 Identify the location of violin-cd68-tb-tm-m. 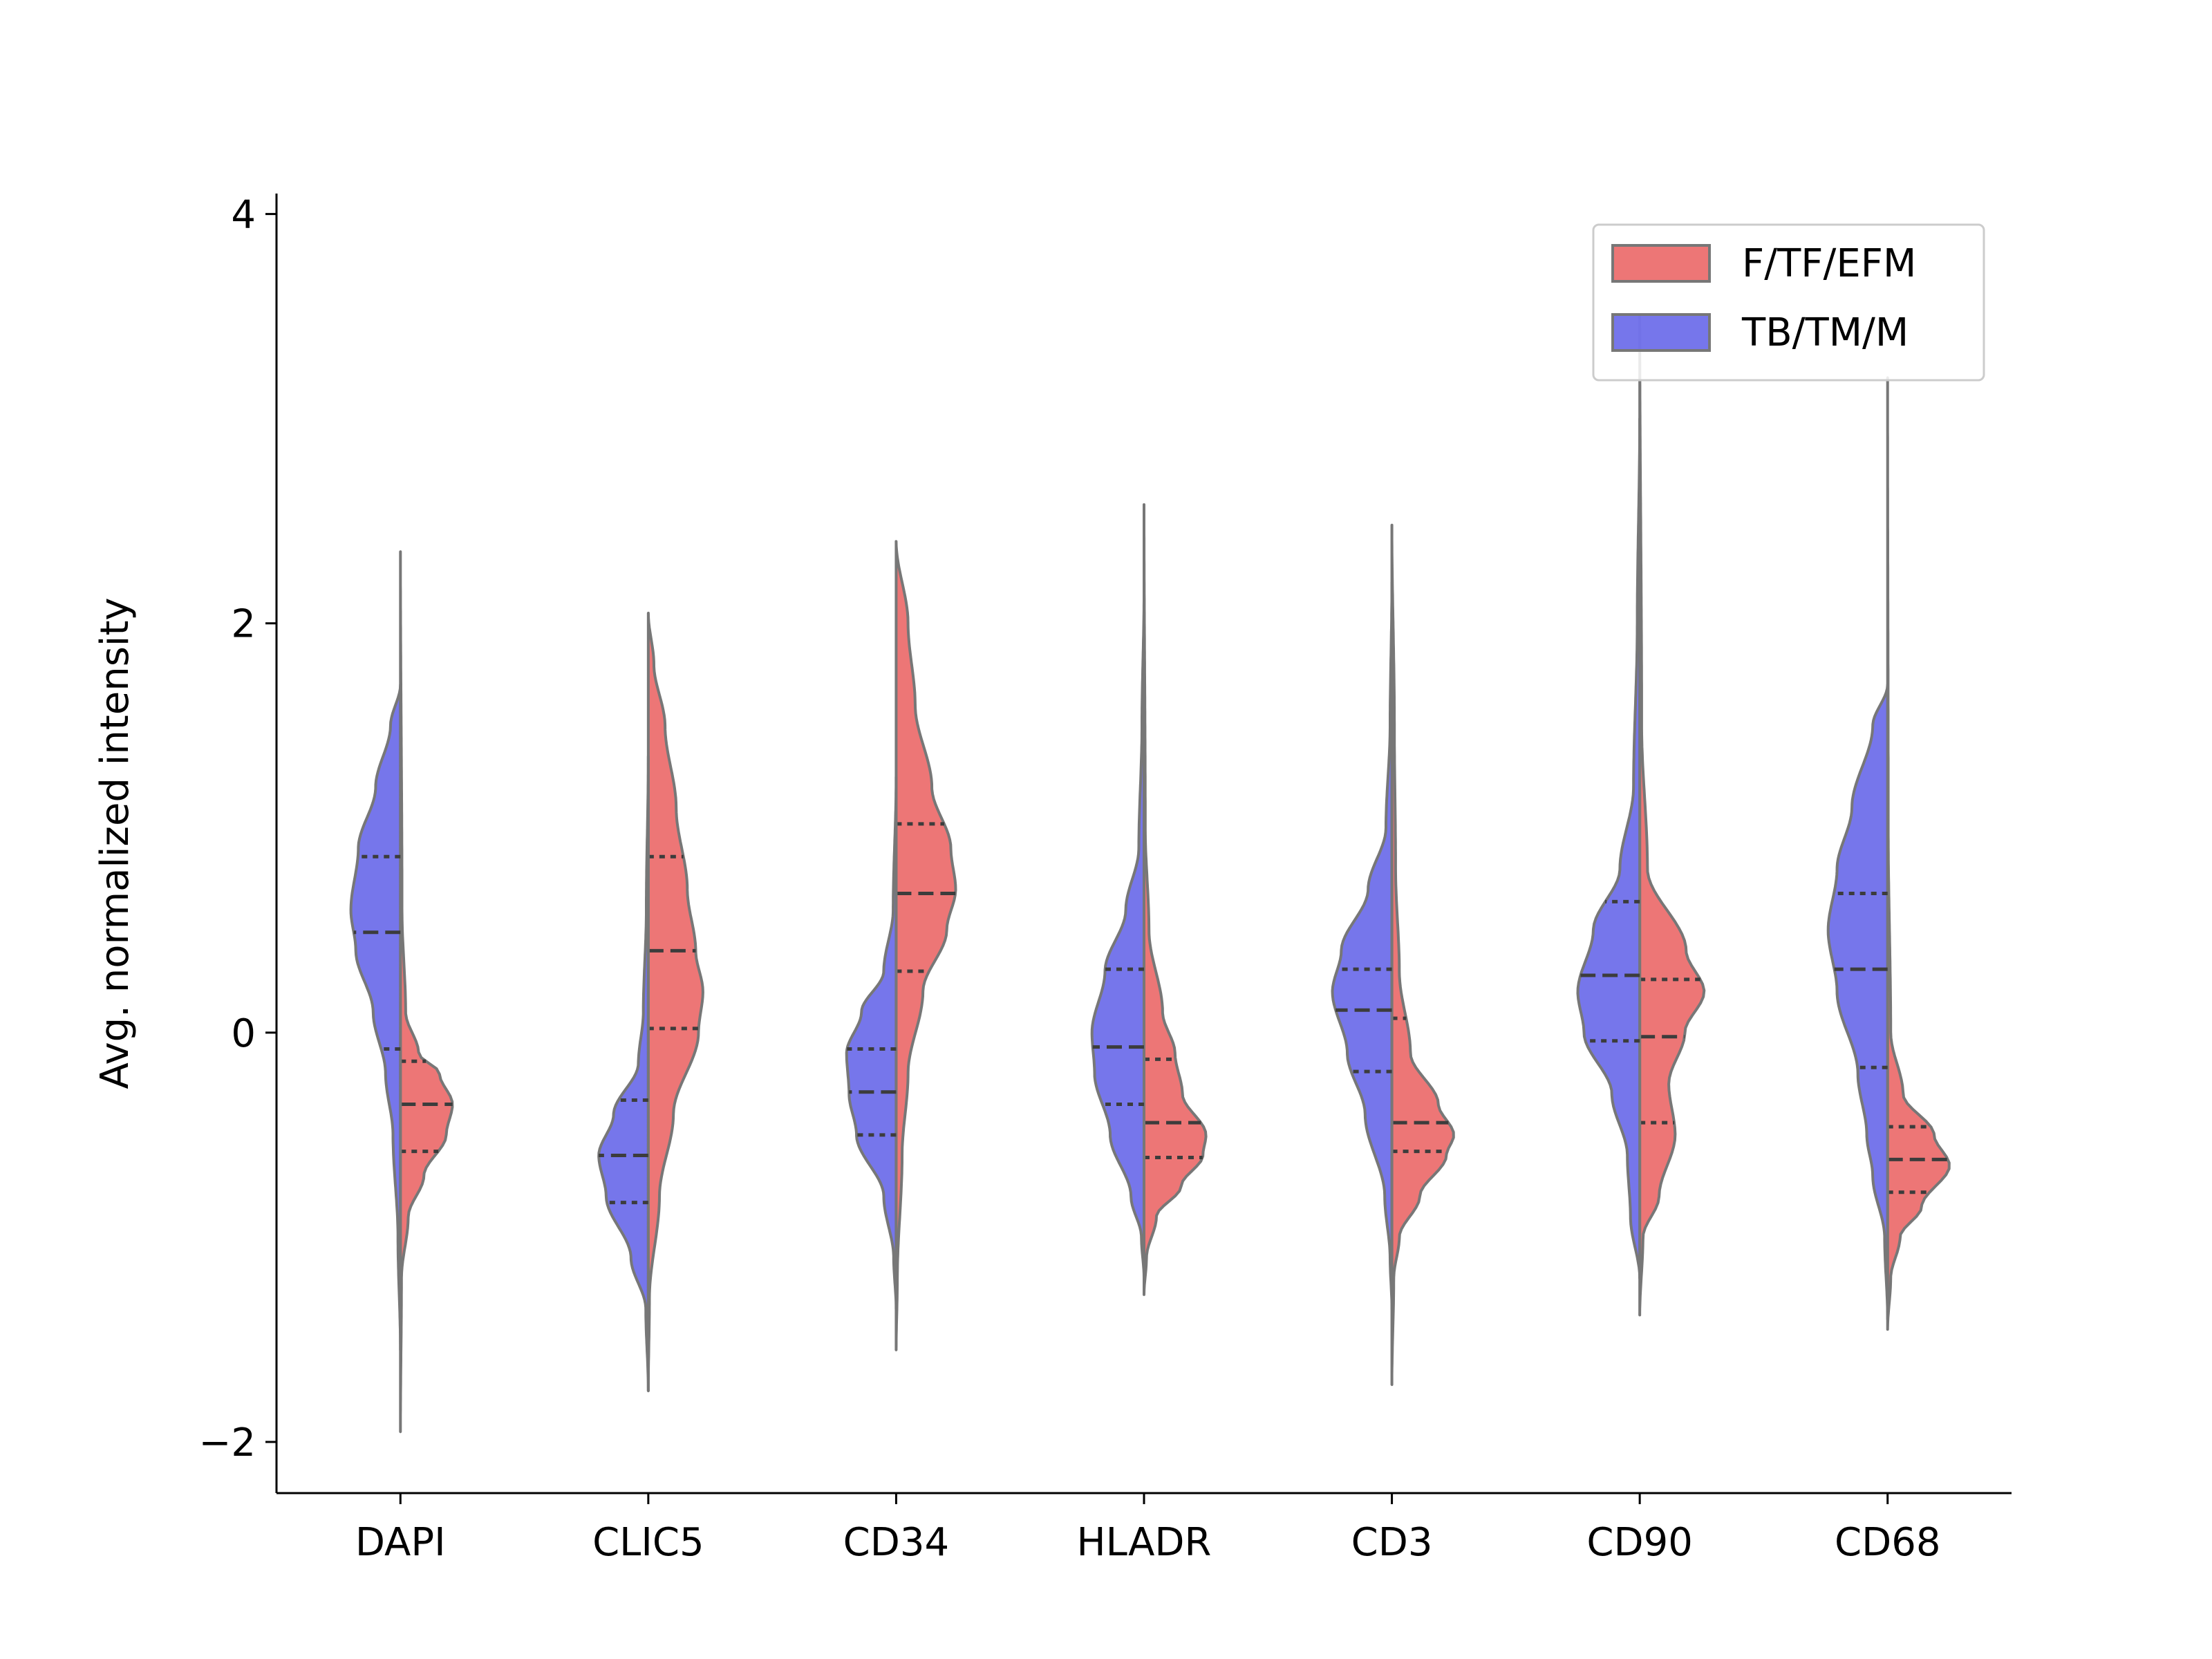
(1858, 1002).